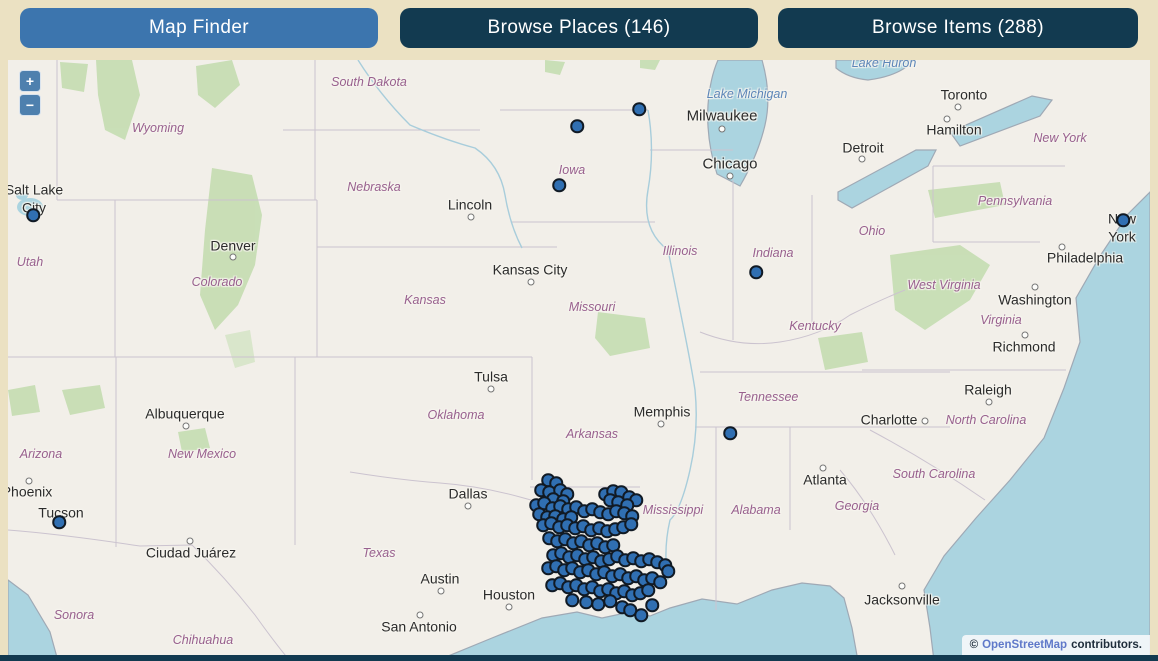 The height and width of the screenshot is (661, 1158). Describe the element at coordinates (425, 300) in the screenshot. I see `state-label: Kansas` at that location.